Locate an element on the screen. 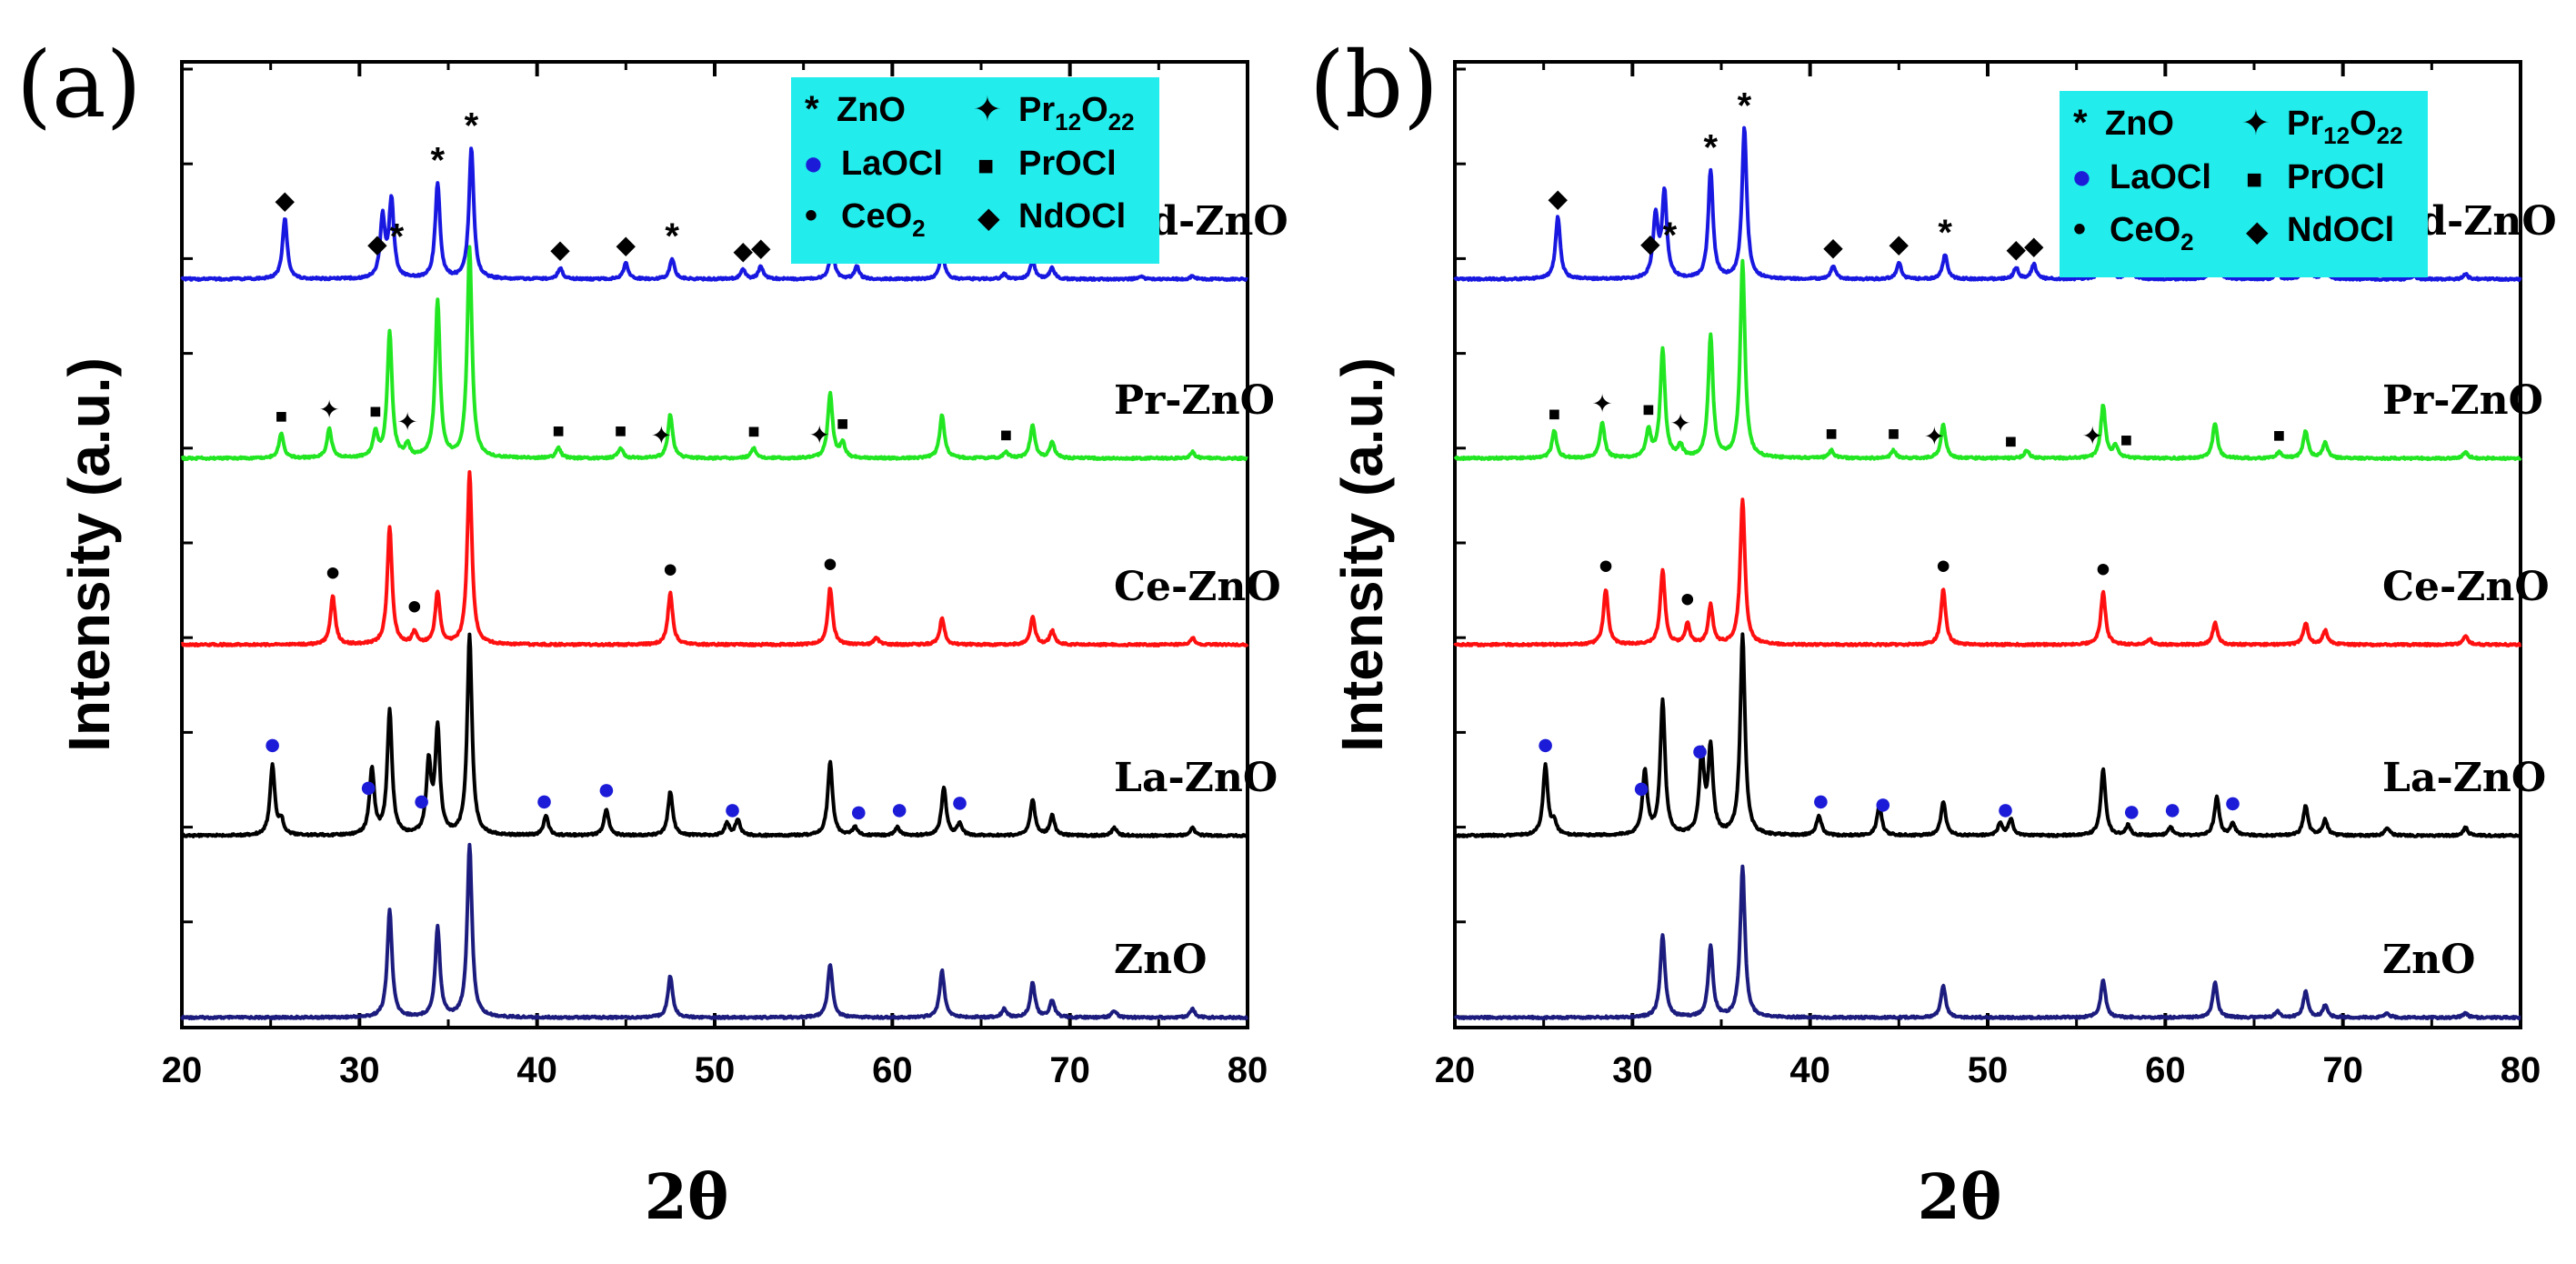  x-tick-label: 70 is located at coordinates (1069, 1070).